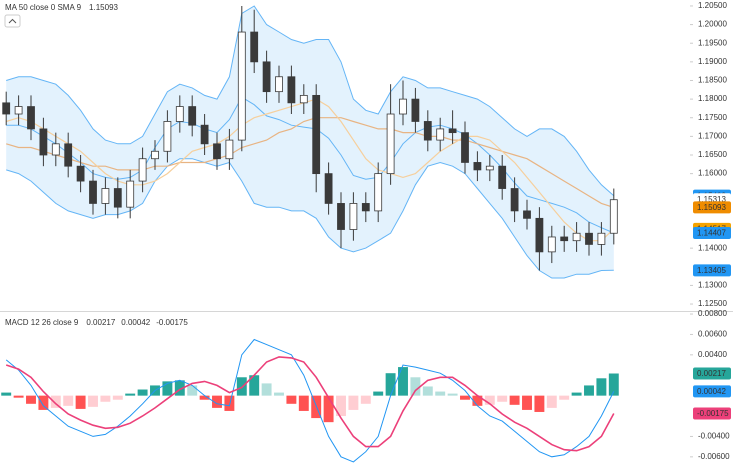  I want to click on y-tick-label: -0.00600, so click(714, 456).